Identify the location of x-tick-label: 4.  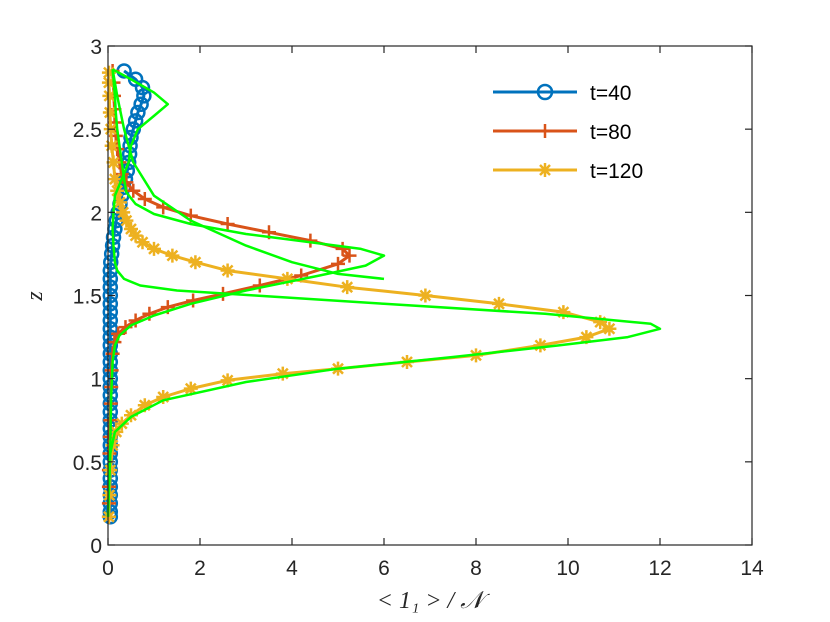
(292, 568).